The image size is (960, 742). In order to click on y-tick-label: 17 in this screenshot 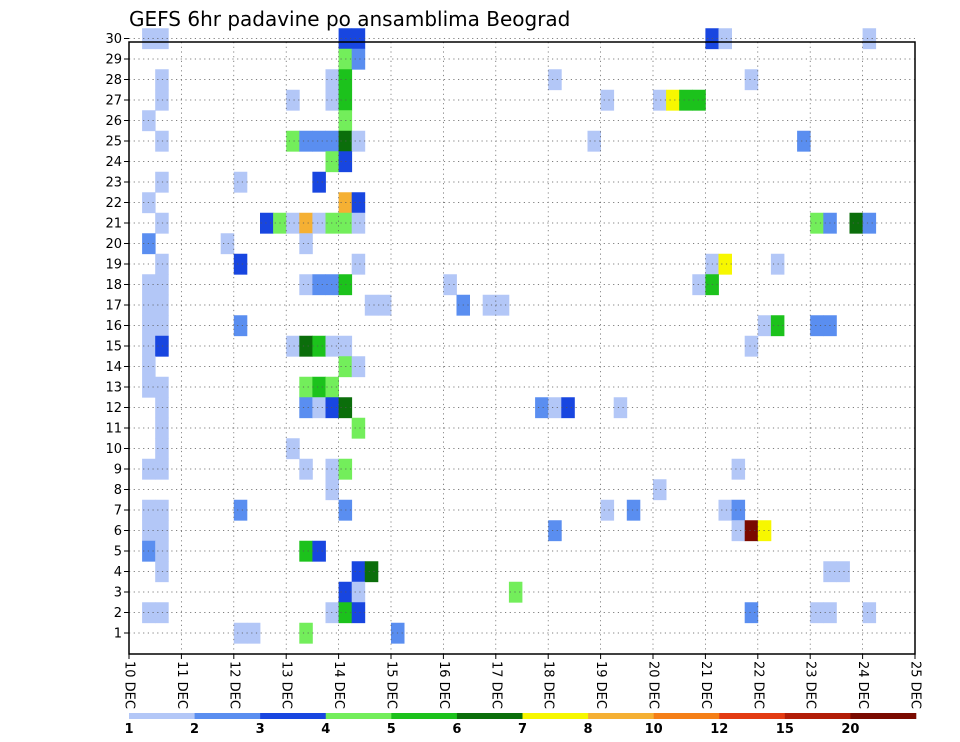, I will do `click(113, 306)`.